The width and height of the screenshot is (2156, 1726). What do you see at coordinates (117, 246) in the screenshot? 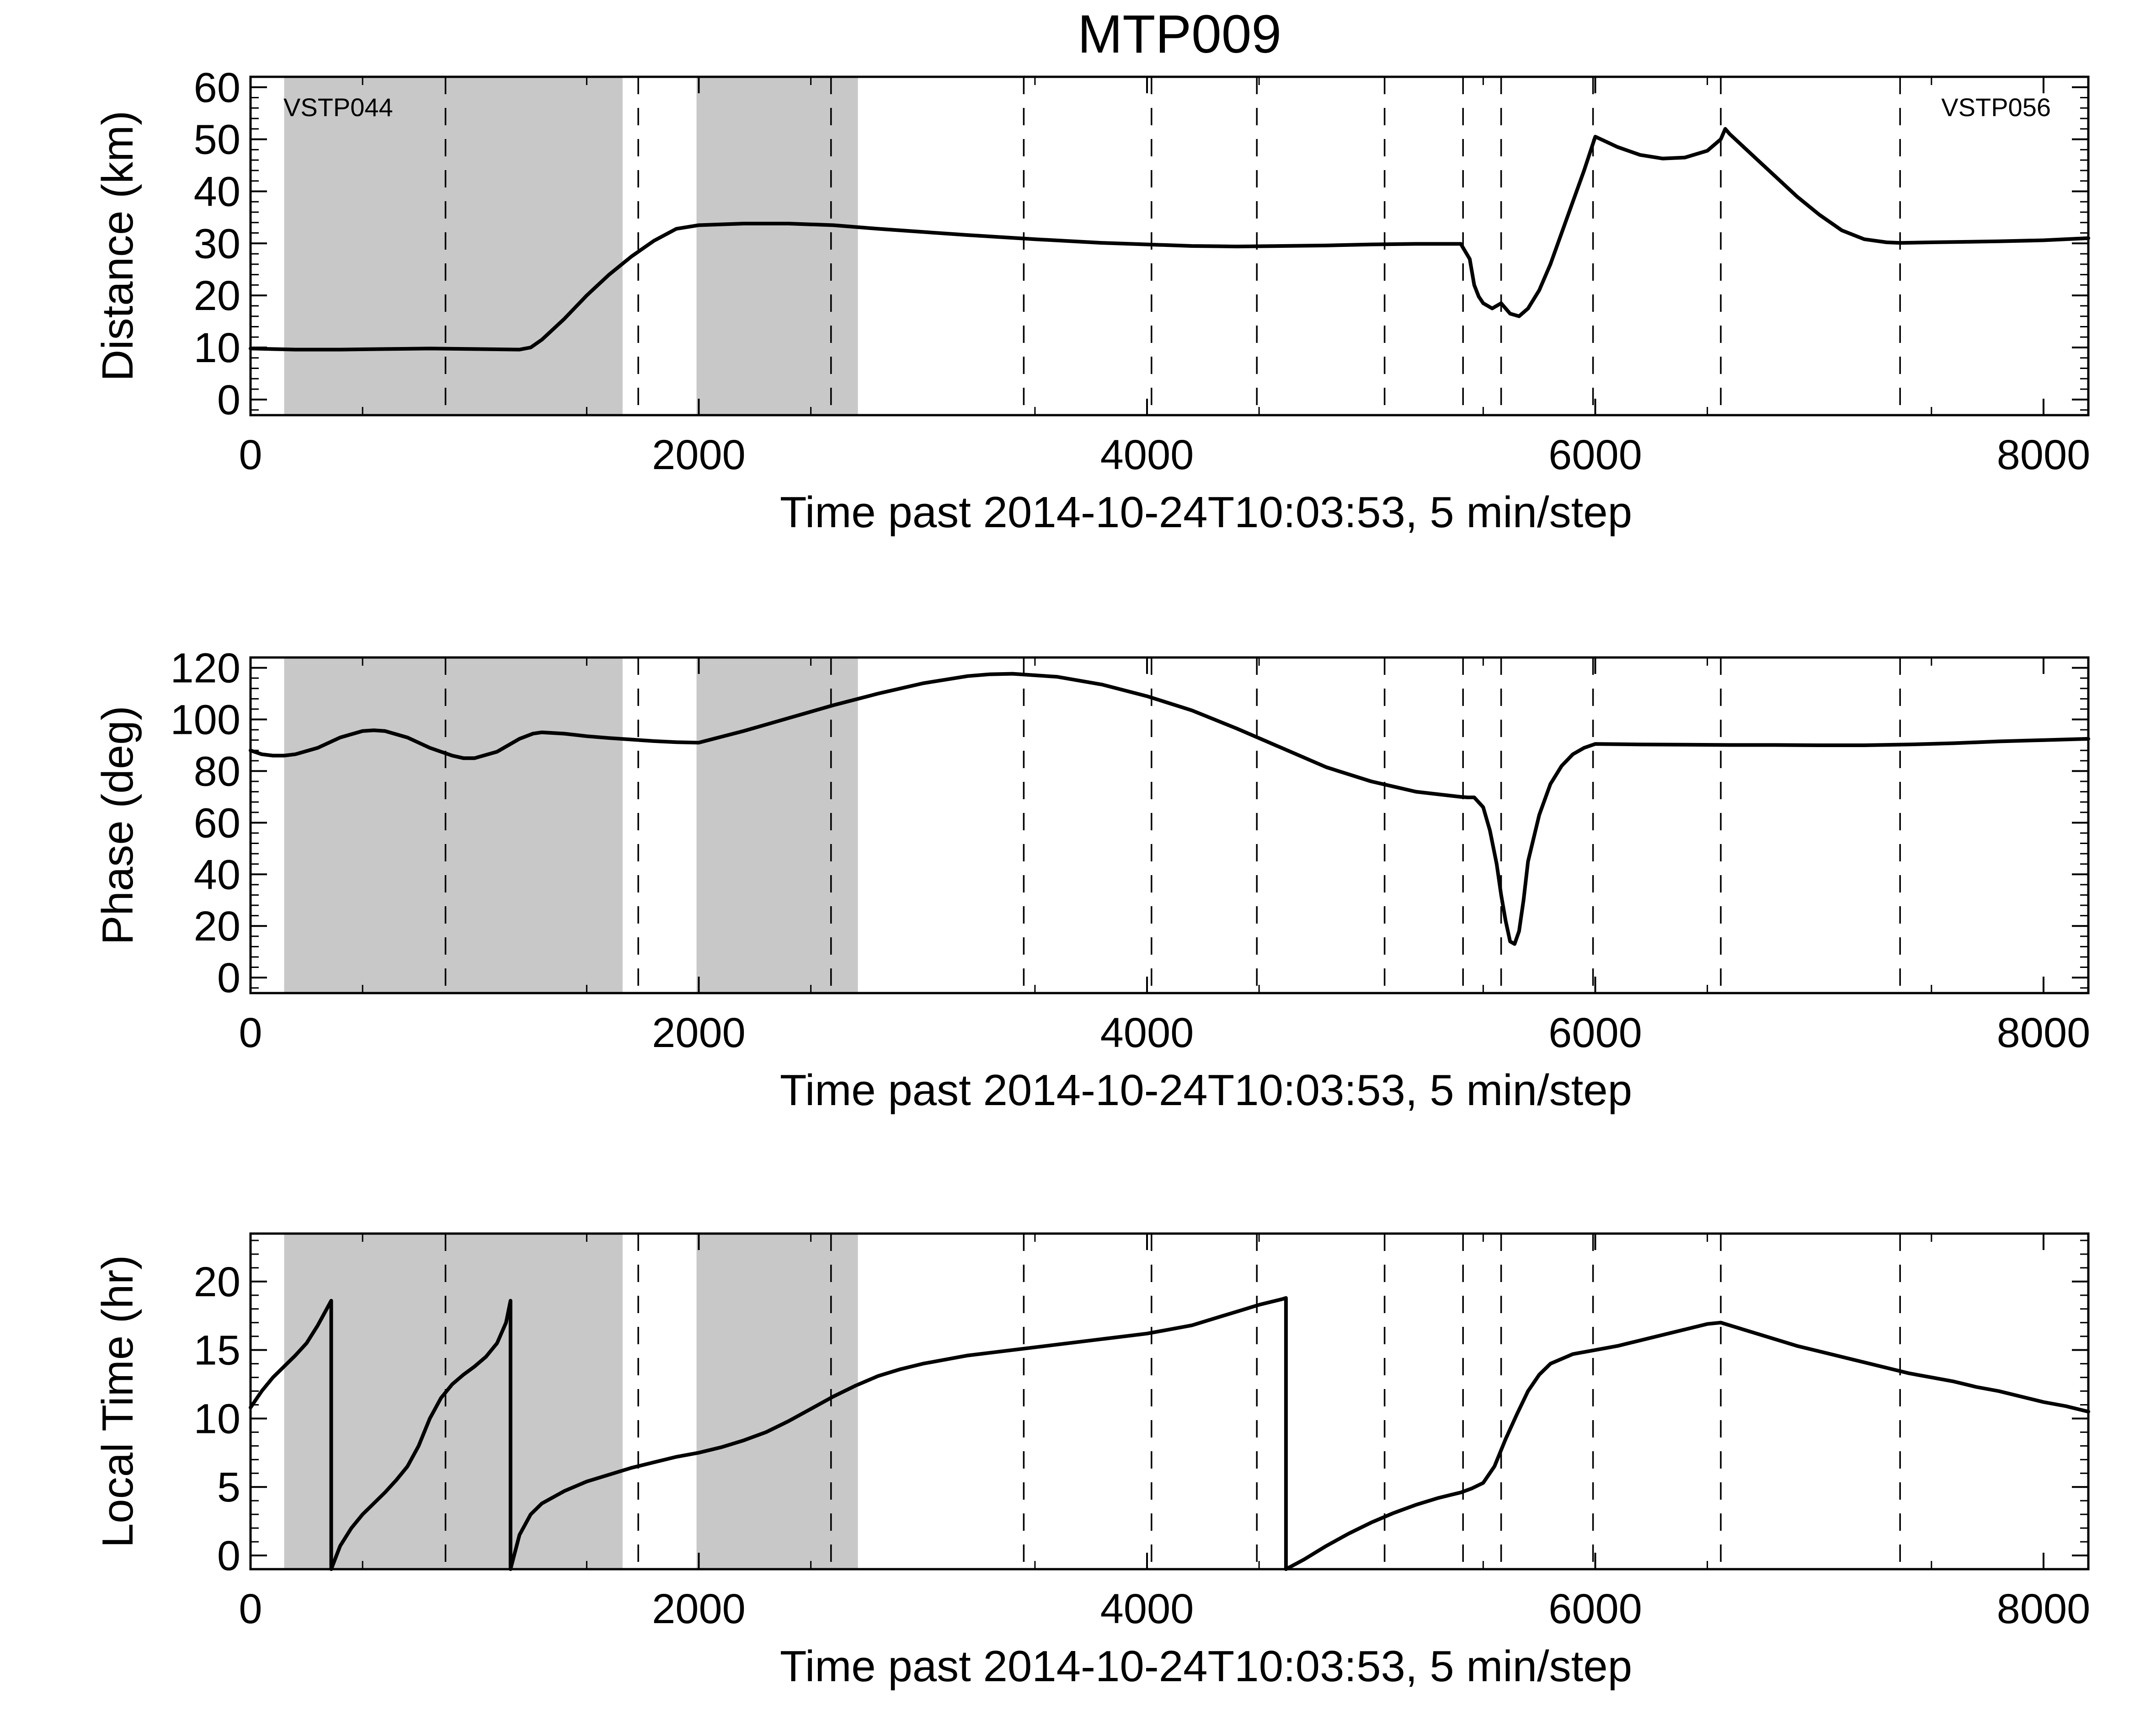
I see `y-axis-label: Distance (km)` at bounding box center [117, 246].